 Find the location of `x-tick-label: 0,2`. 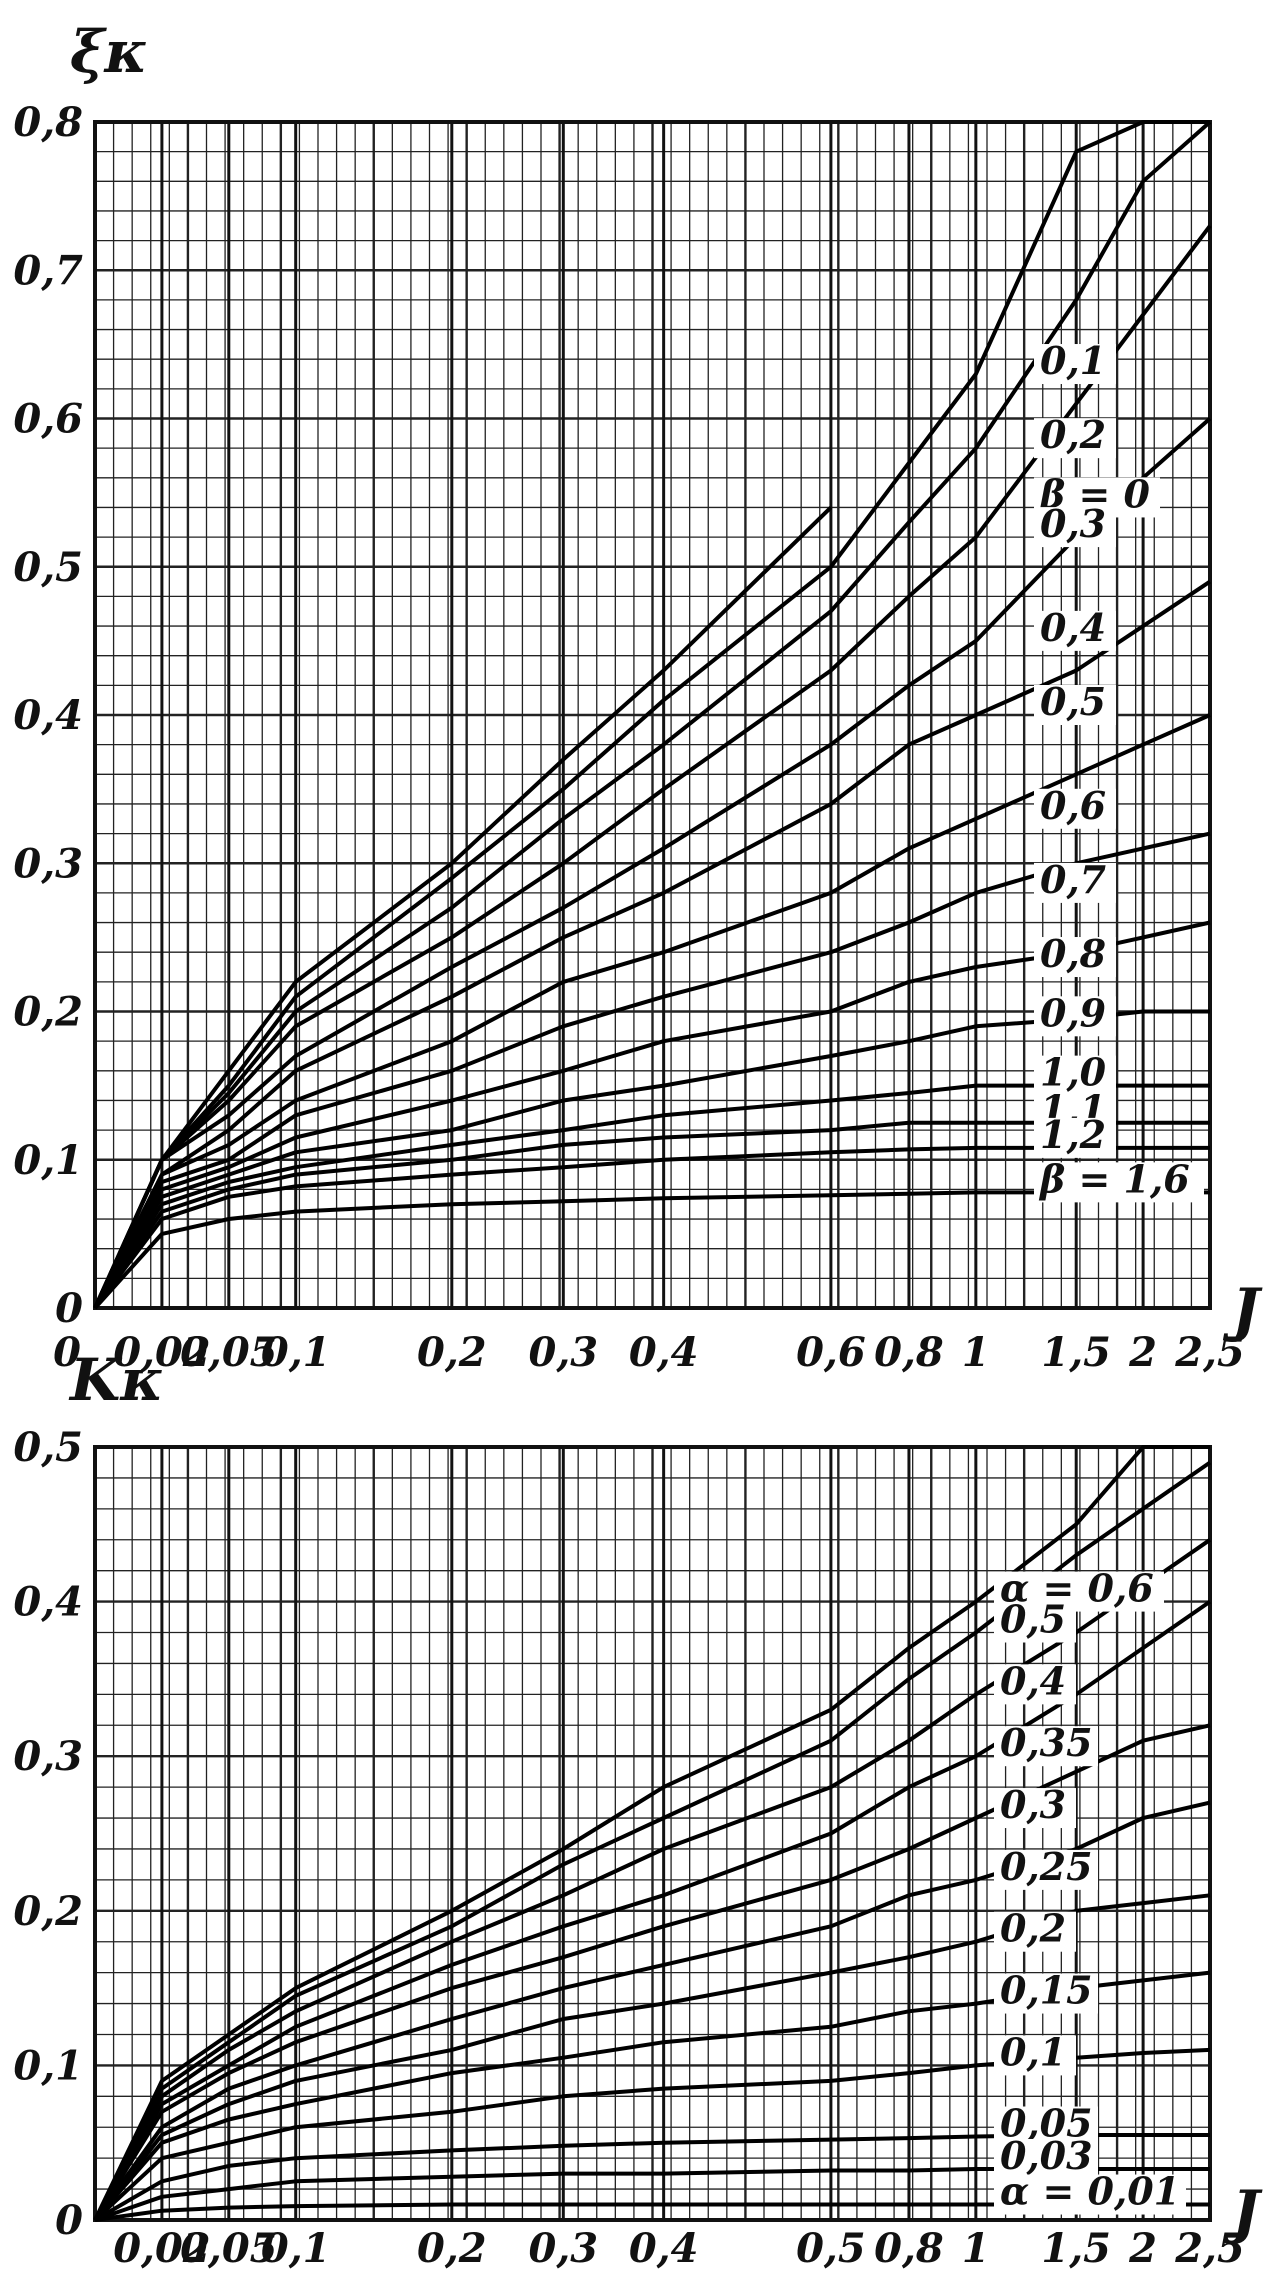

x-tick-label: 0,2 is located at coordinates (452, 1352).